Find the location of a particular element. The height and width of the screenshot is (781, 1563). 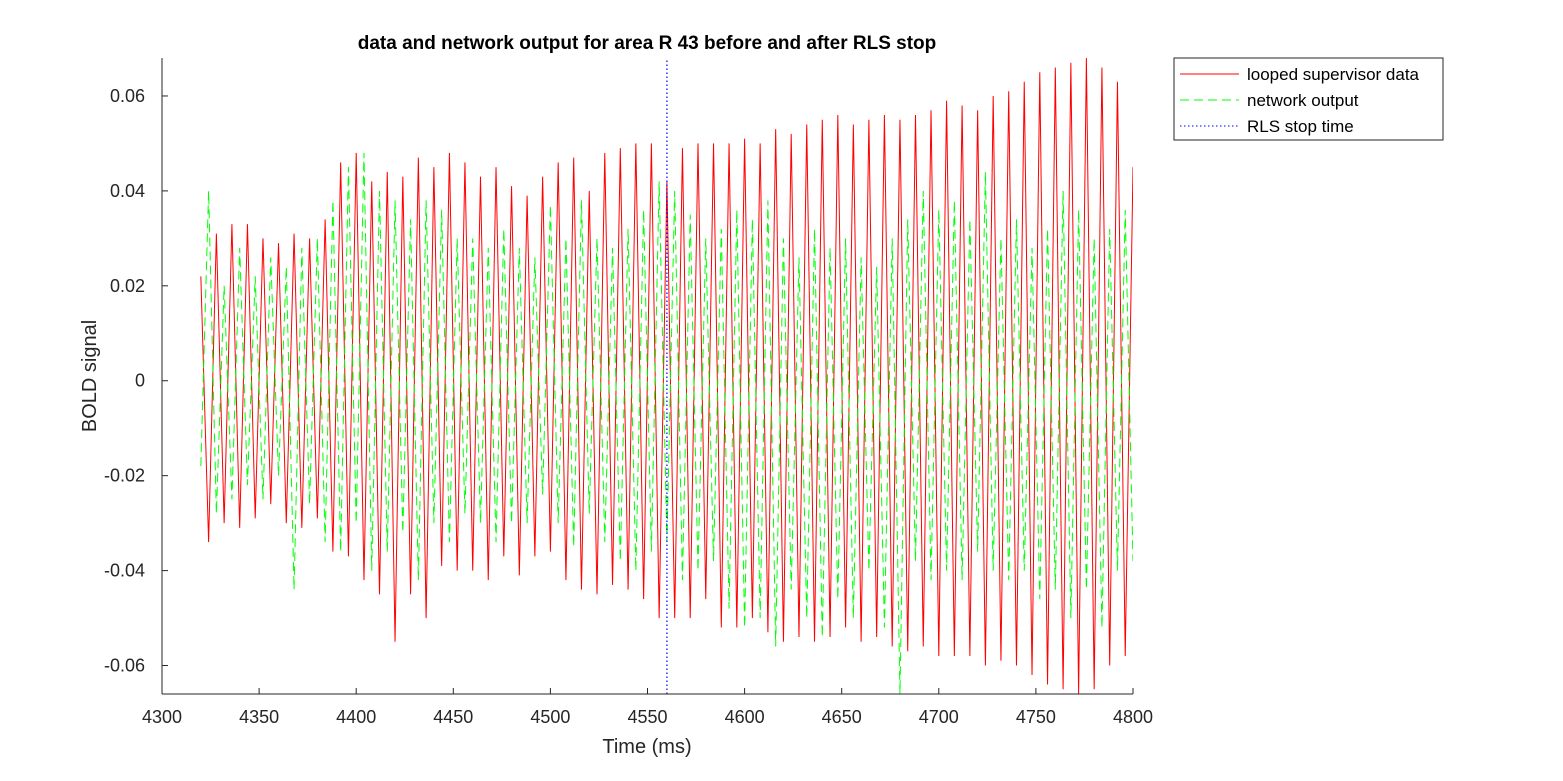

legend-label: RLS stop time is located at coordinates (1300, 126).